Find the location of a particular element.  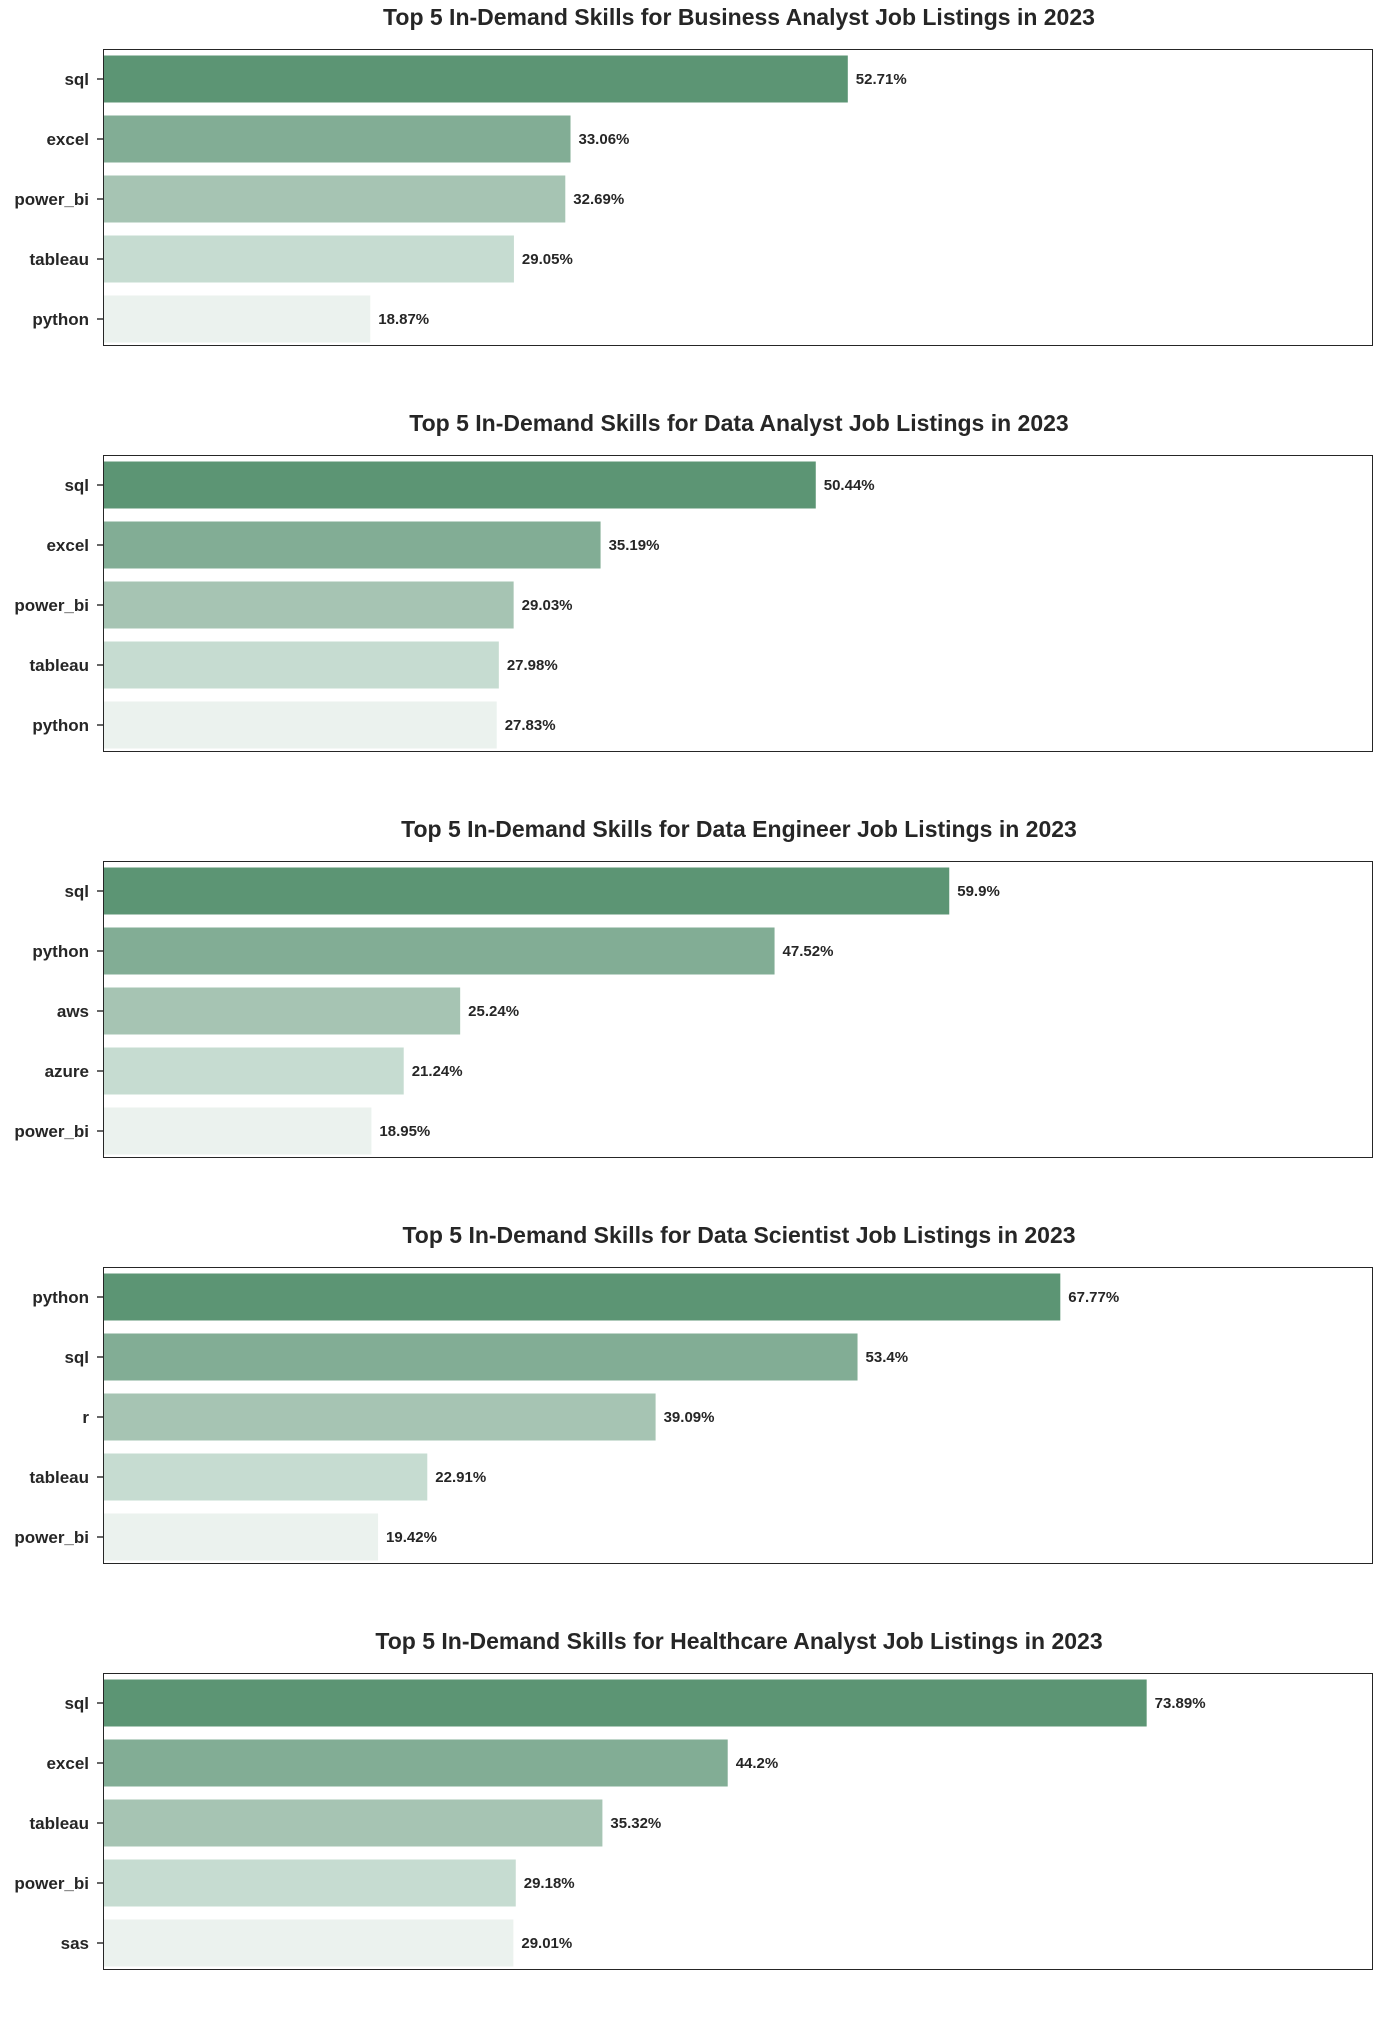

value-label-r: 39.09% is located at coordinates (689, 1417).